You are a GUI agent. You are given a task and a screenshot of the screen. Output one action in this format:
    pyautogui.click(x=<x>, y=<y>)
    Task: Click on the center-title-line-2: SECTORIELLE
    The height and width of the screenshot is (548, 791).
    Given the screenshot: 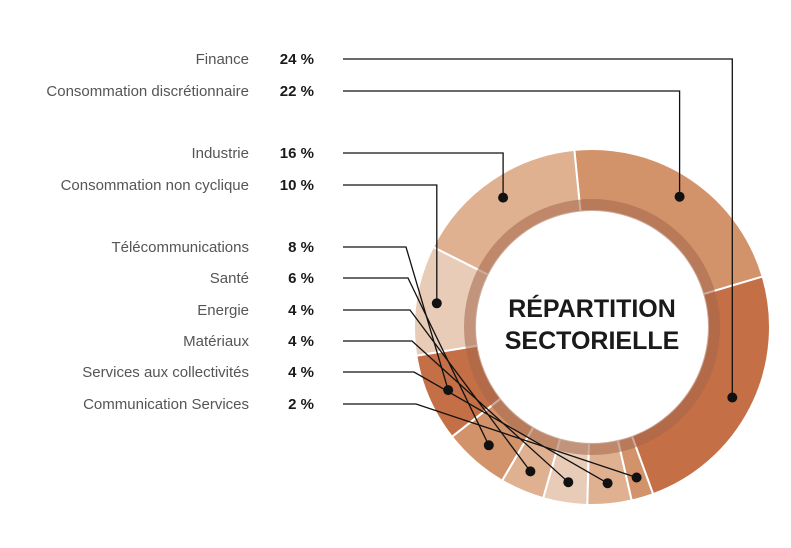 What is the action you would take?
    pyautogui.click(x=592, y=341)
    